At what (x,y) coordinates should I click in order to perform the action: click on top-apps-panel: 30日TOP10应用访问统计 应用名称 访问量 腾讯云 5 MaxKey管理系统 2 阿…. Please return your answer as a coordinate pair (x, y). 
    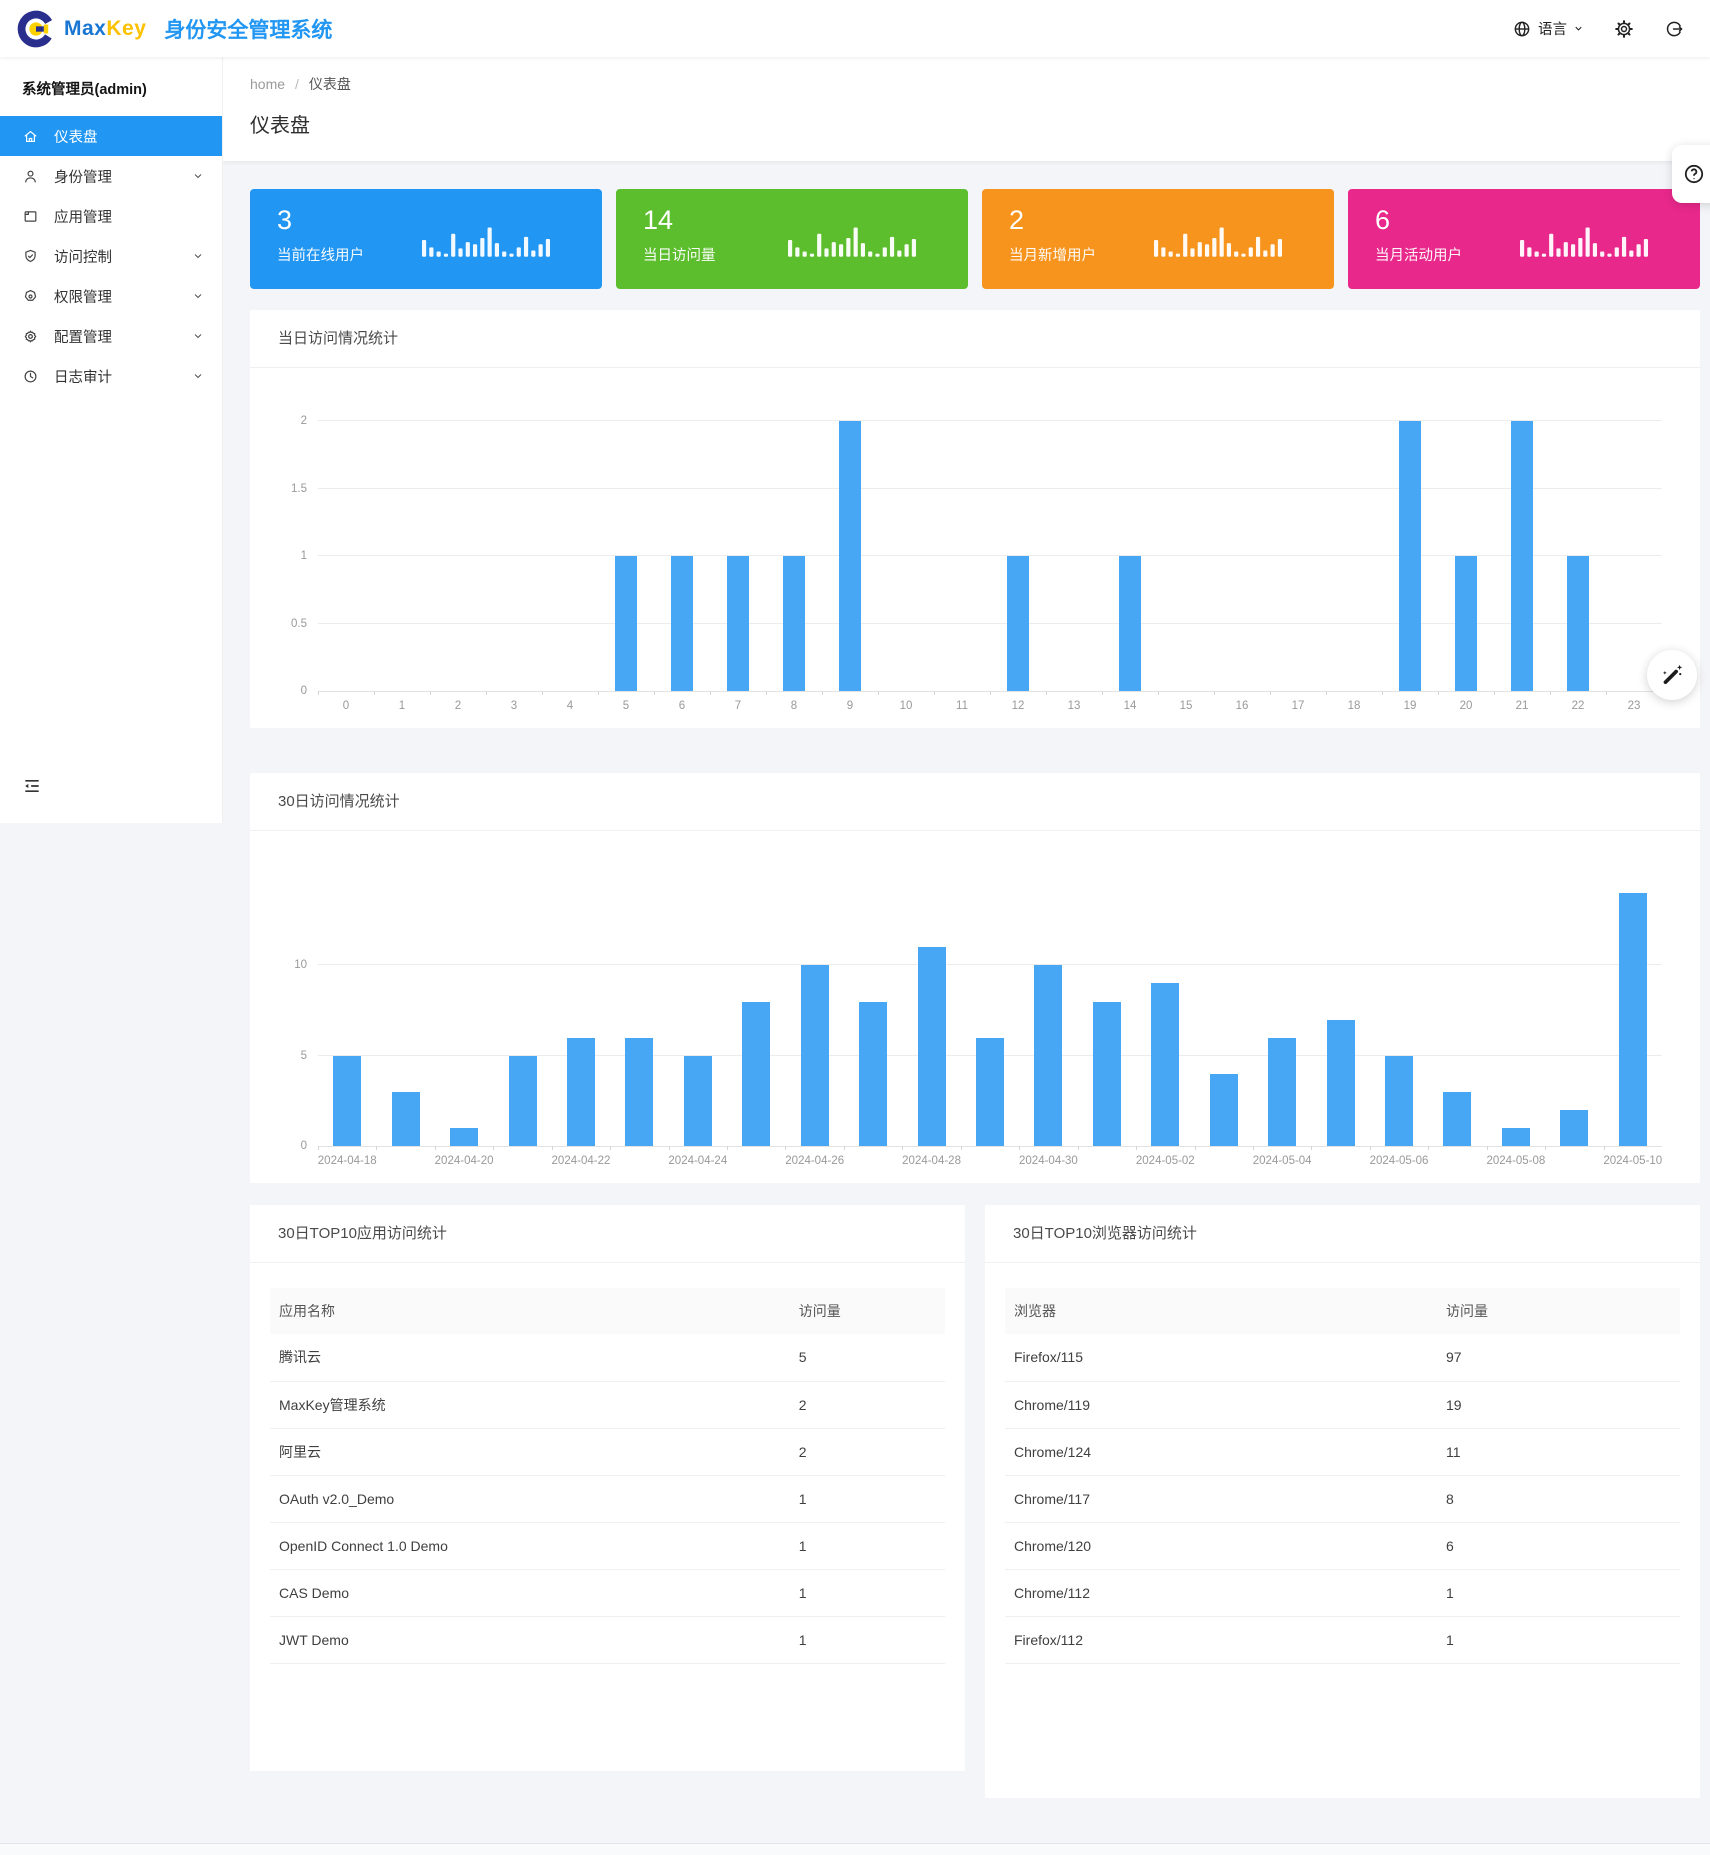
    Looking at the image, I should click on (607, 1488).